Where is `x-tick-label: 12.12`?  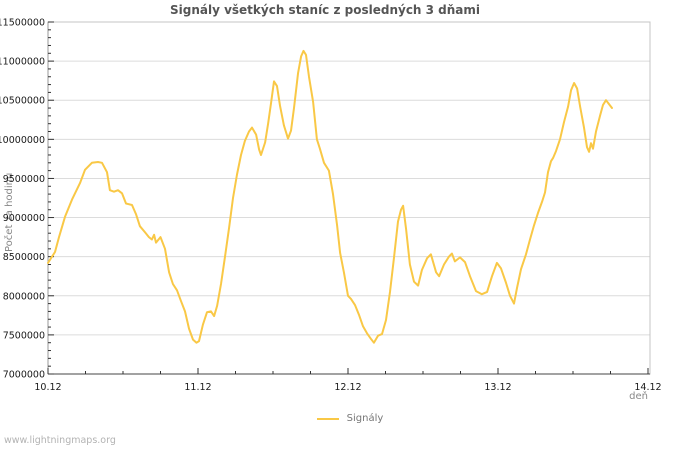
x-tick-label: 12.12 is located at coordinates (347, 387).